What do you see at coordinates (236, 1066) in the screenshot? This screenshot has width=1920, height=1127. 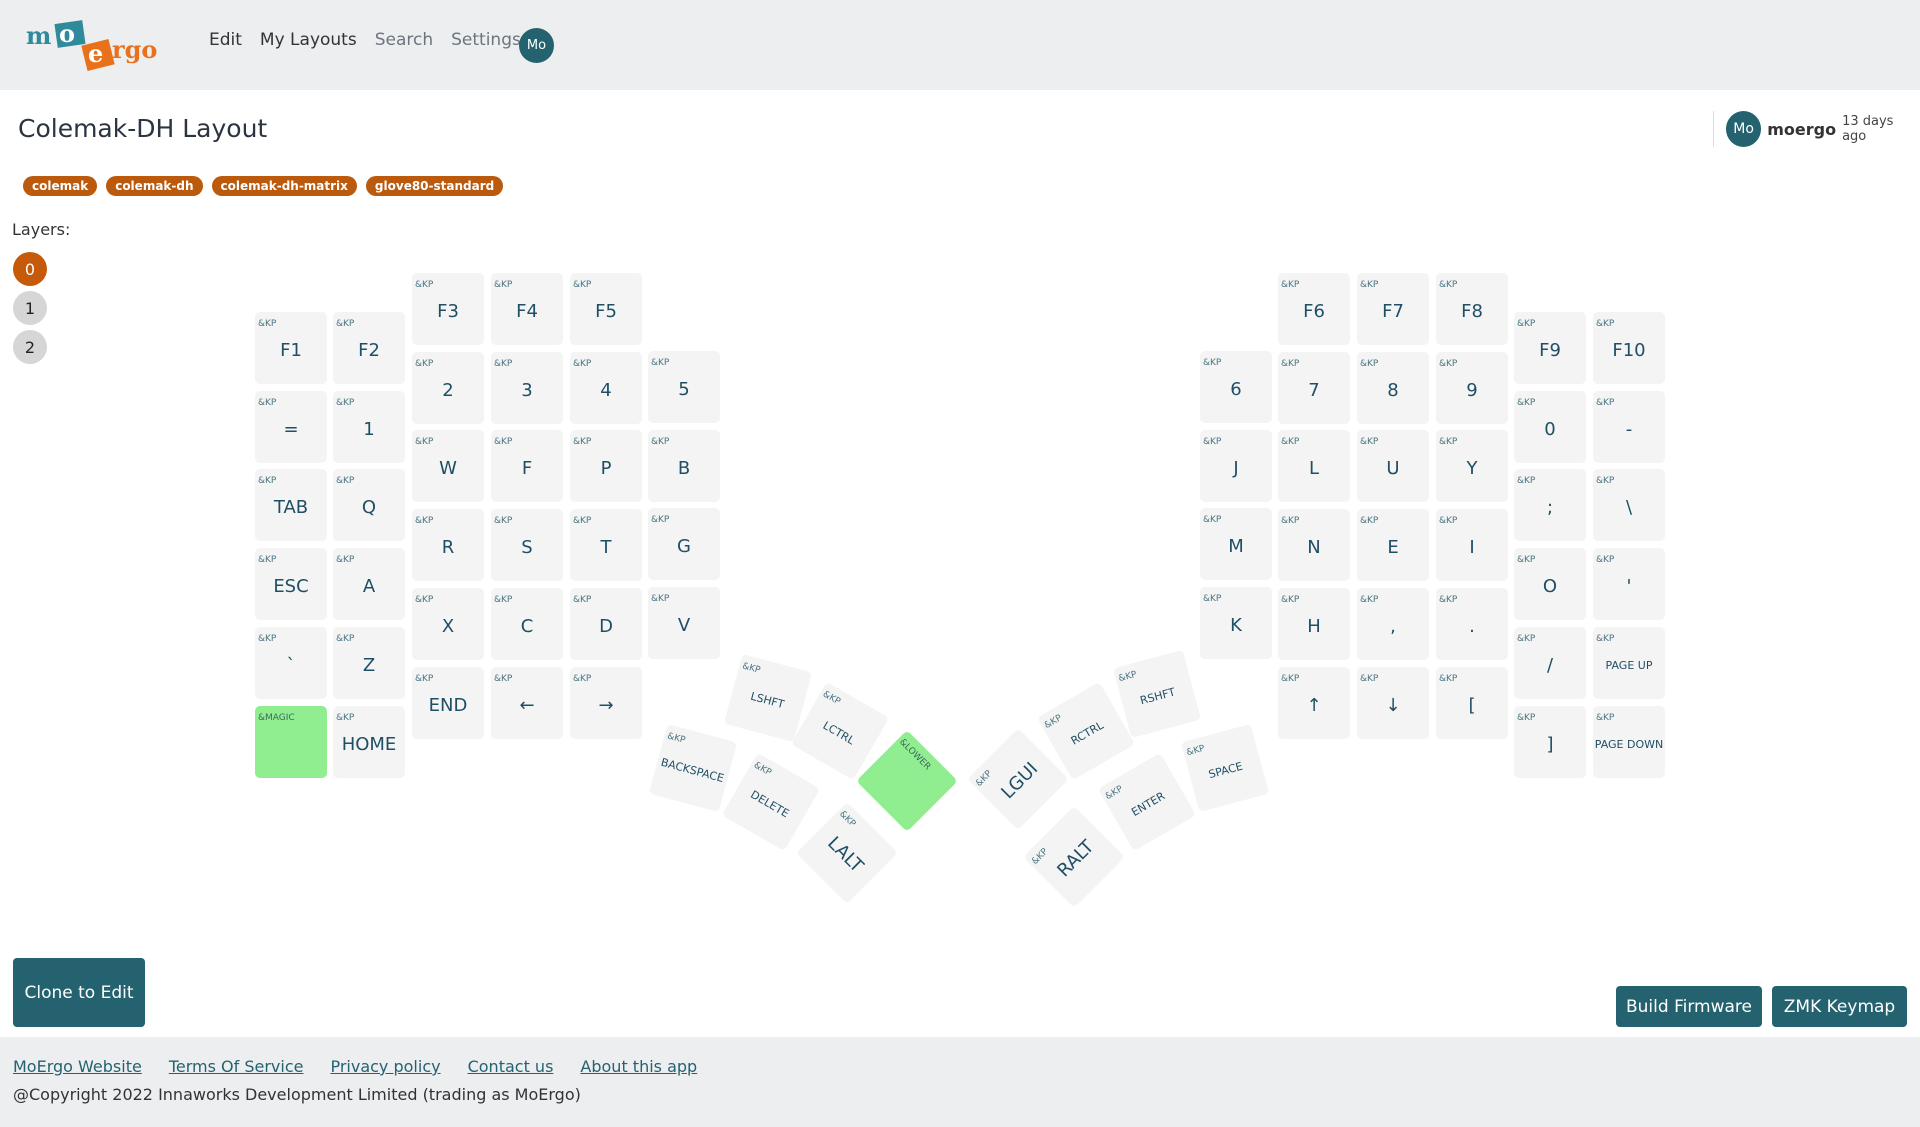 I see `footer-link-terms: Terms Of Service` at bounding box center [236, 1066].